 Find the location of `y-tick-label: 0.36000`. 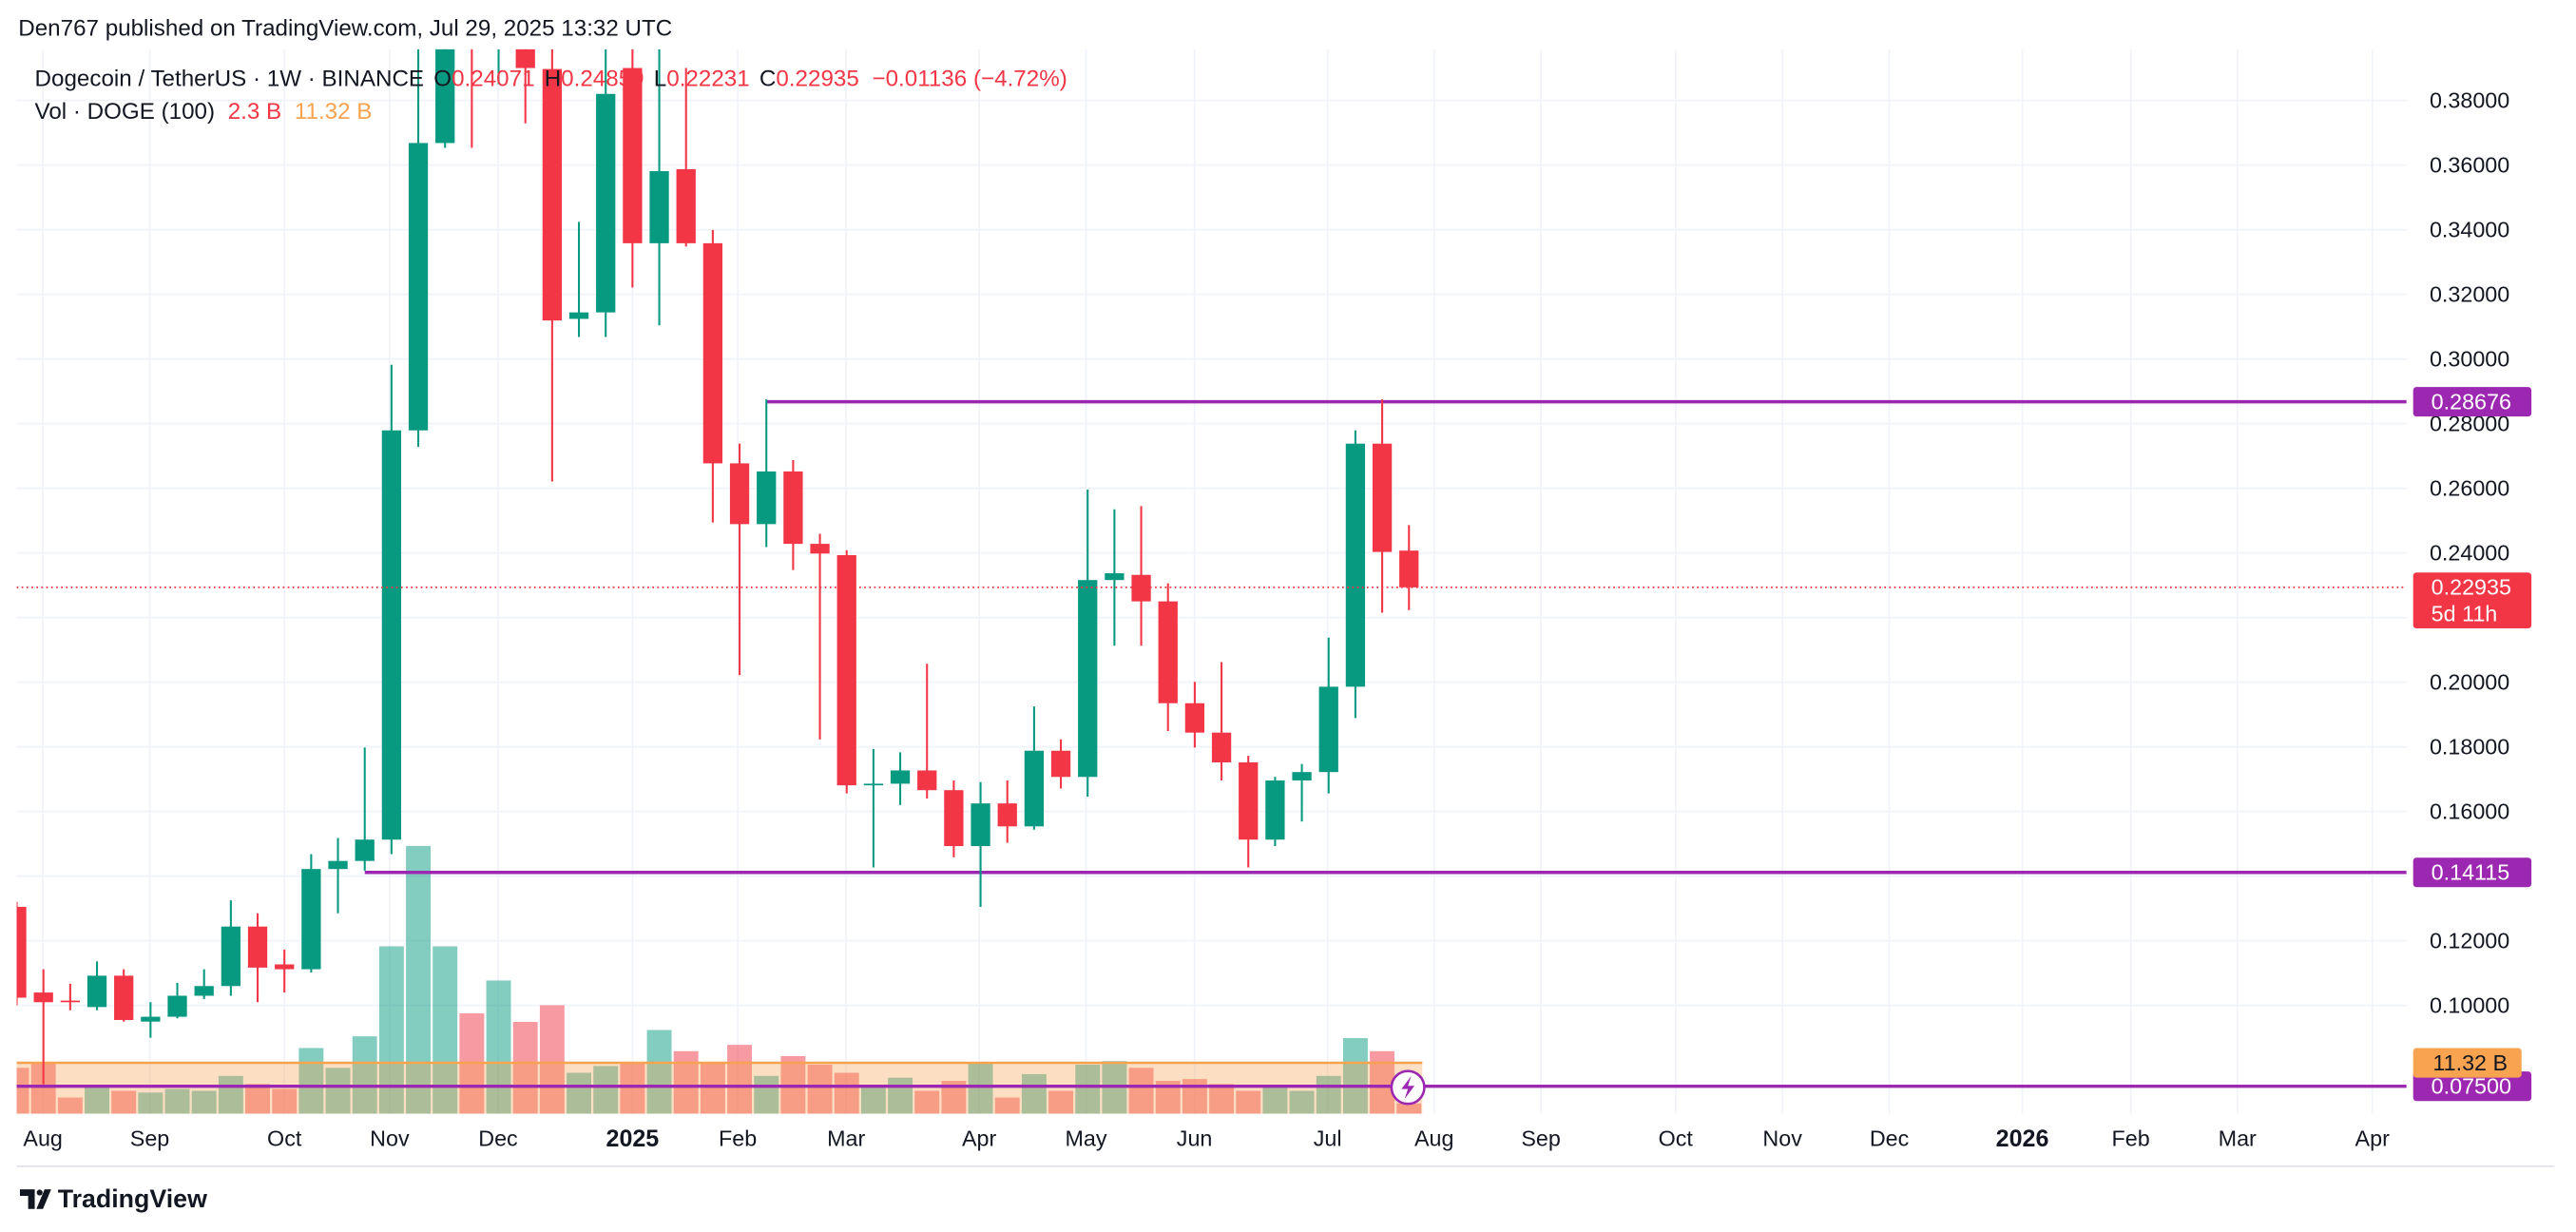

y-tick-label: 0.36000 is located at coordinates (2469, 165).